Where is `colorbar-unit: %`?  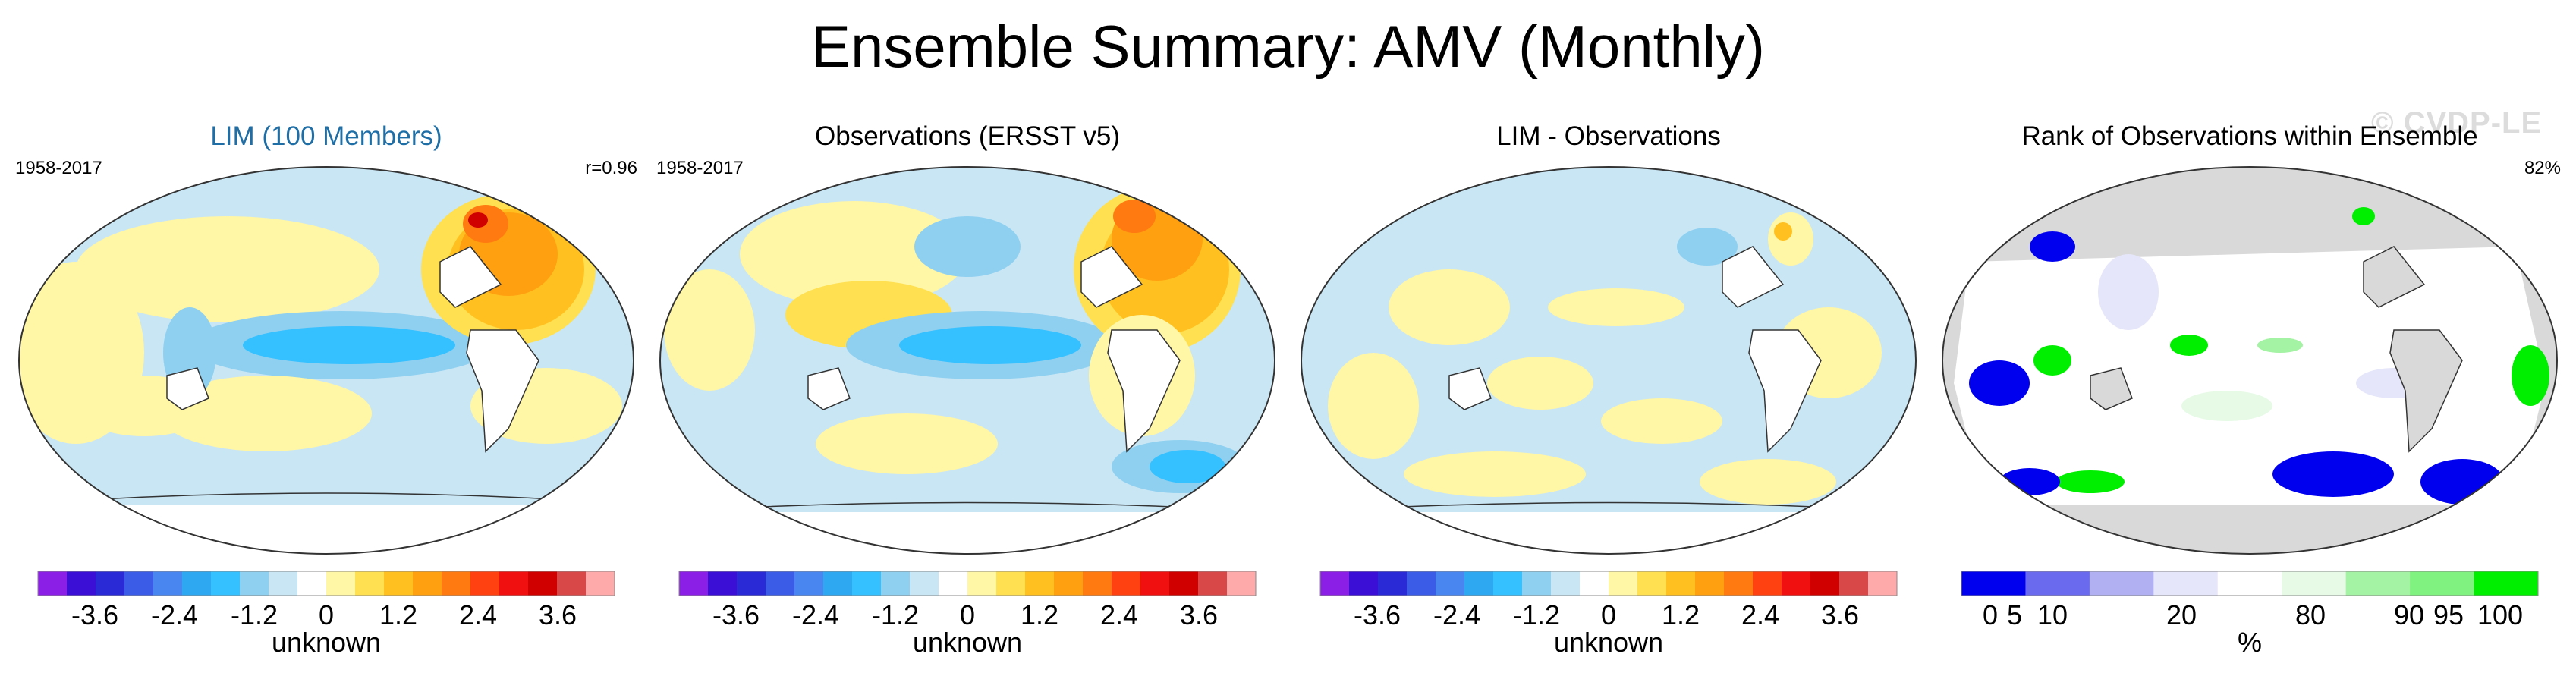
colorbar-unit: % is located at coordinates (2249, 642).